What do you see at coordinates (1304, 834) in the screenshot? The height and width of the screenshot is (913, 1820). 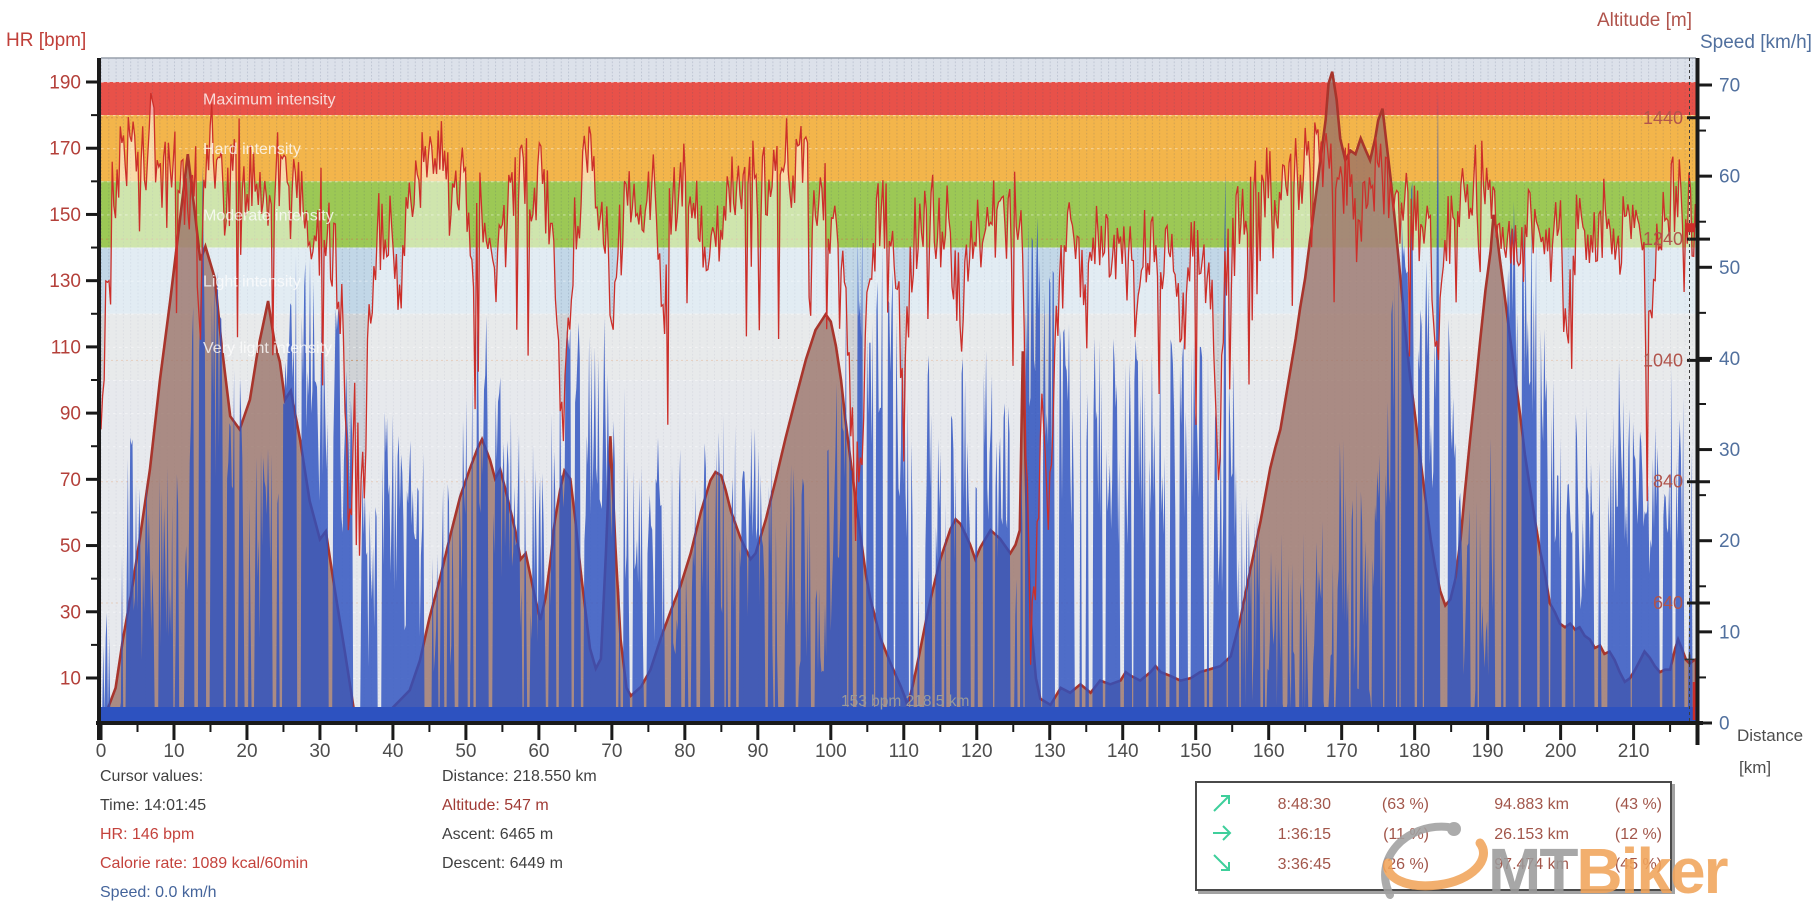 I see `flat-time: 1:36:15` at bounding box center [1304, 834].